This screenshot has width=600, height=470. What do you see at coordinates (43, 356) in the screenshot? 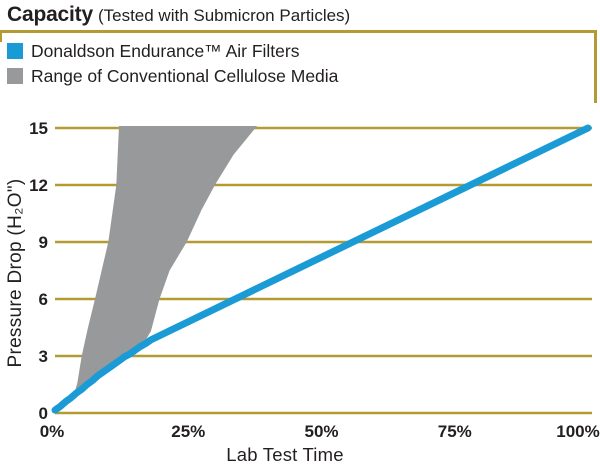
I see `y-tick-label: 3` at bounding box center [43, 356].